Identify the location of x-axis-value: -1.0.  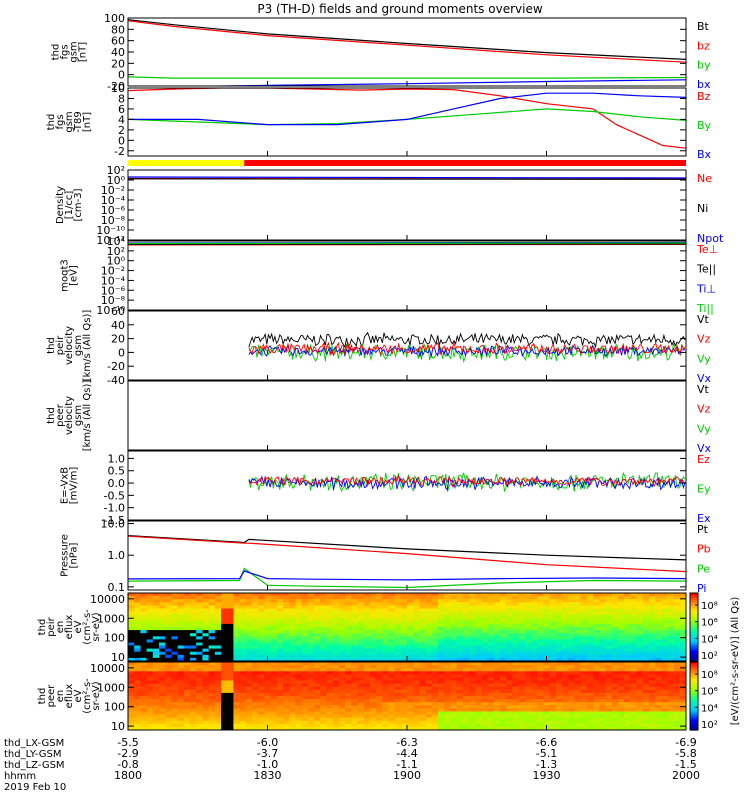
(267, 764).